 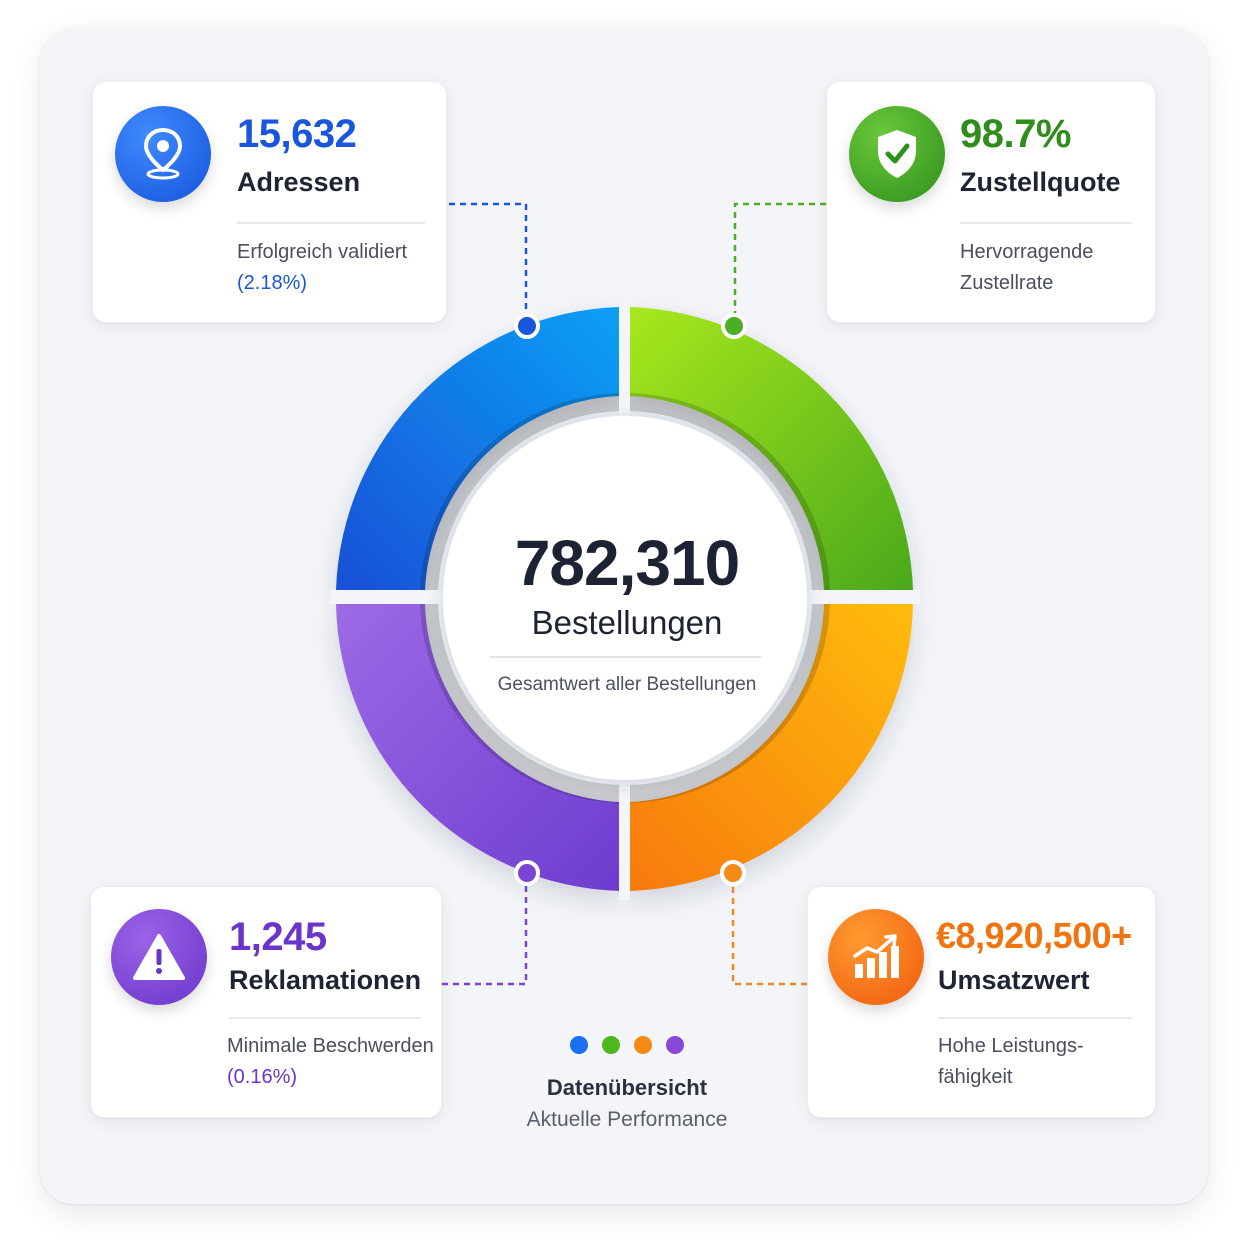 I want to click on revenue-description-line2: fähigkeit, so click(x=975, y=1077).